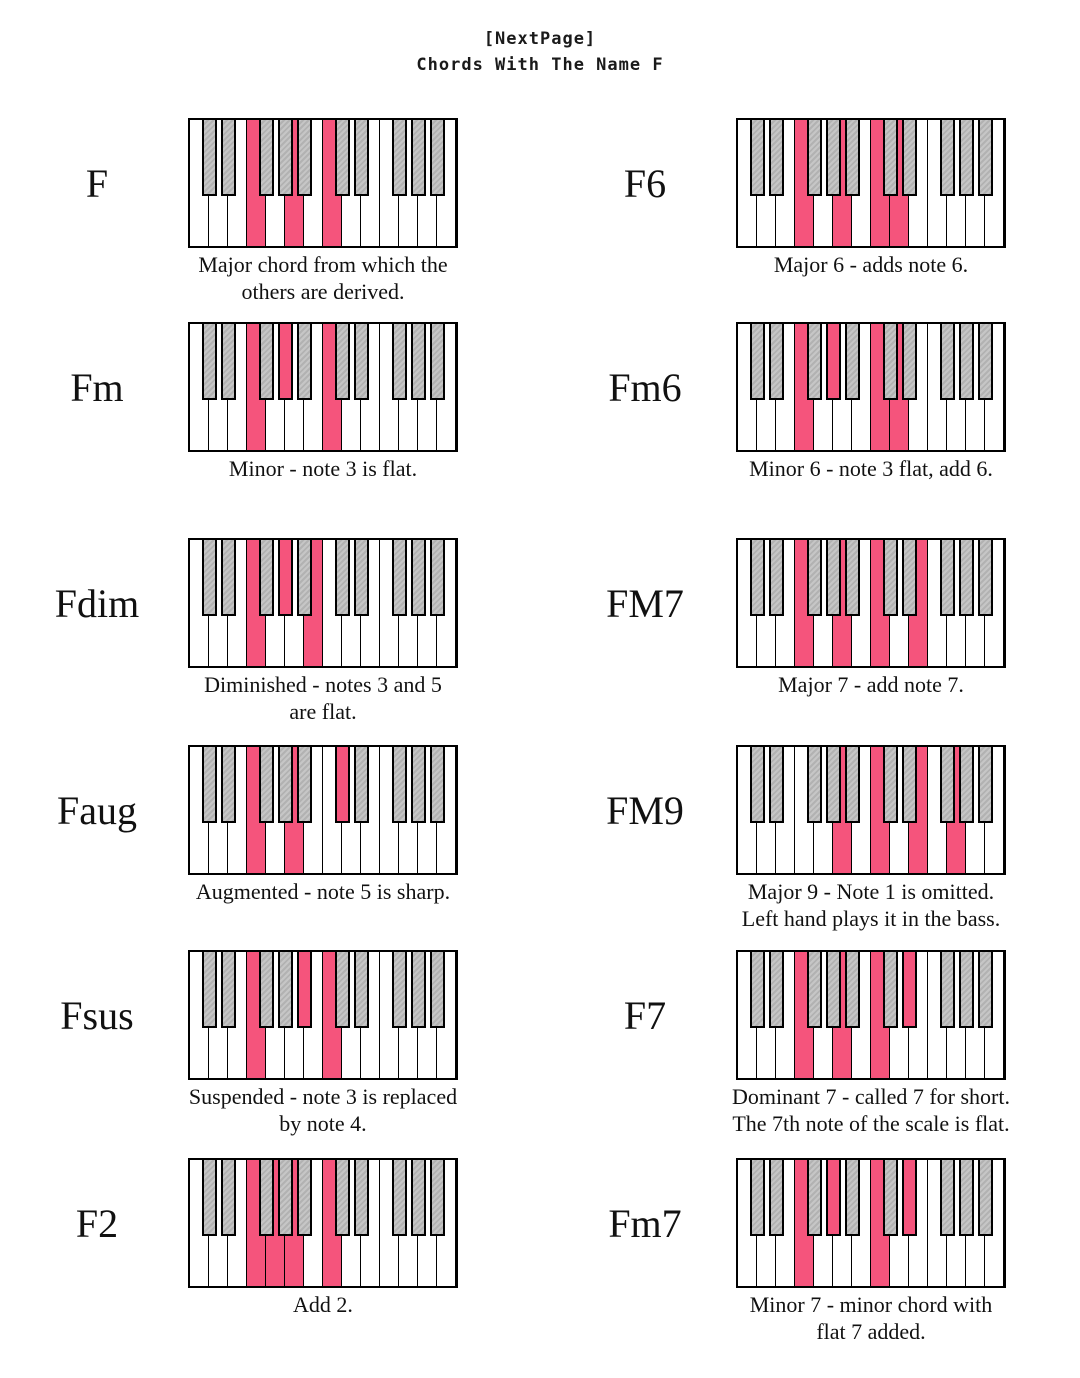 This screenshot has height=1378, width=1080. I want to click on chord-cell-F2: F2 Add 2., so click(270, 1258).